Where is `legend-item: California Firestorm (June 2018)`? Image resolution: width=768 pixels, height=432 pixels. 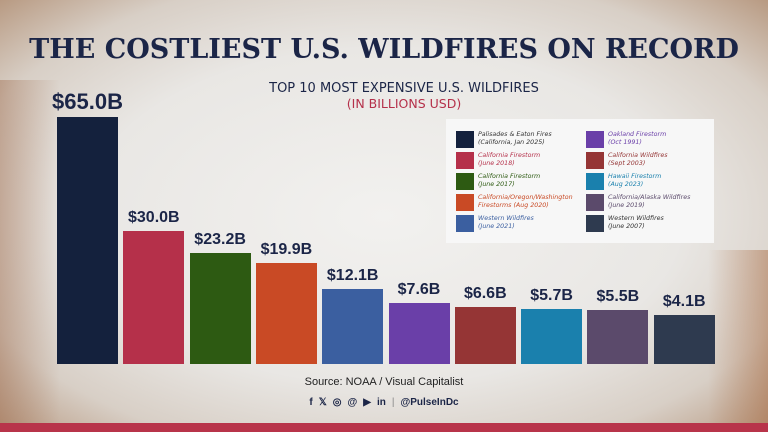
legend-item: California Firestorm (June 2018) is located at coordinates (522, 160).